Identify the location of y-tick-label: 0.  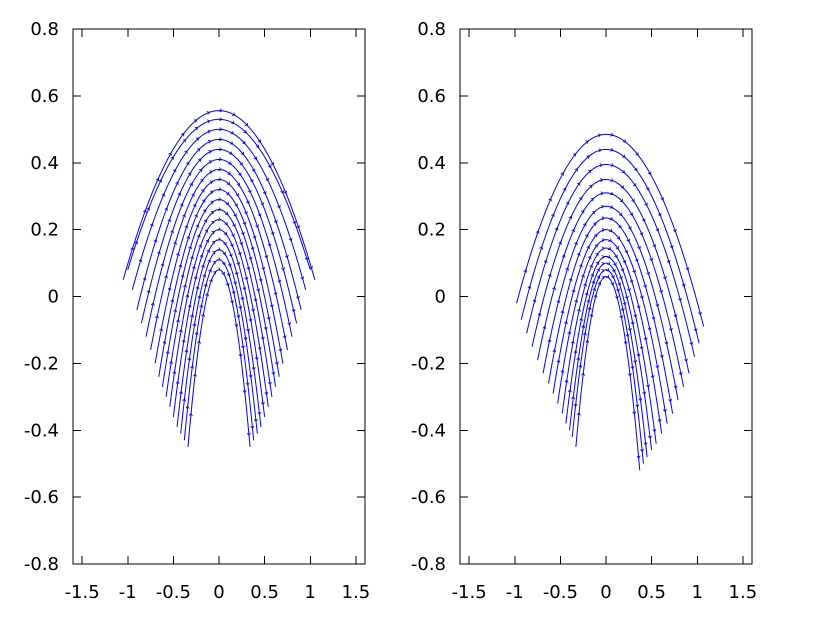
(440, 297).